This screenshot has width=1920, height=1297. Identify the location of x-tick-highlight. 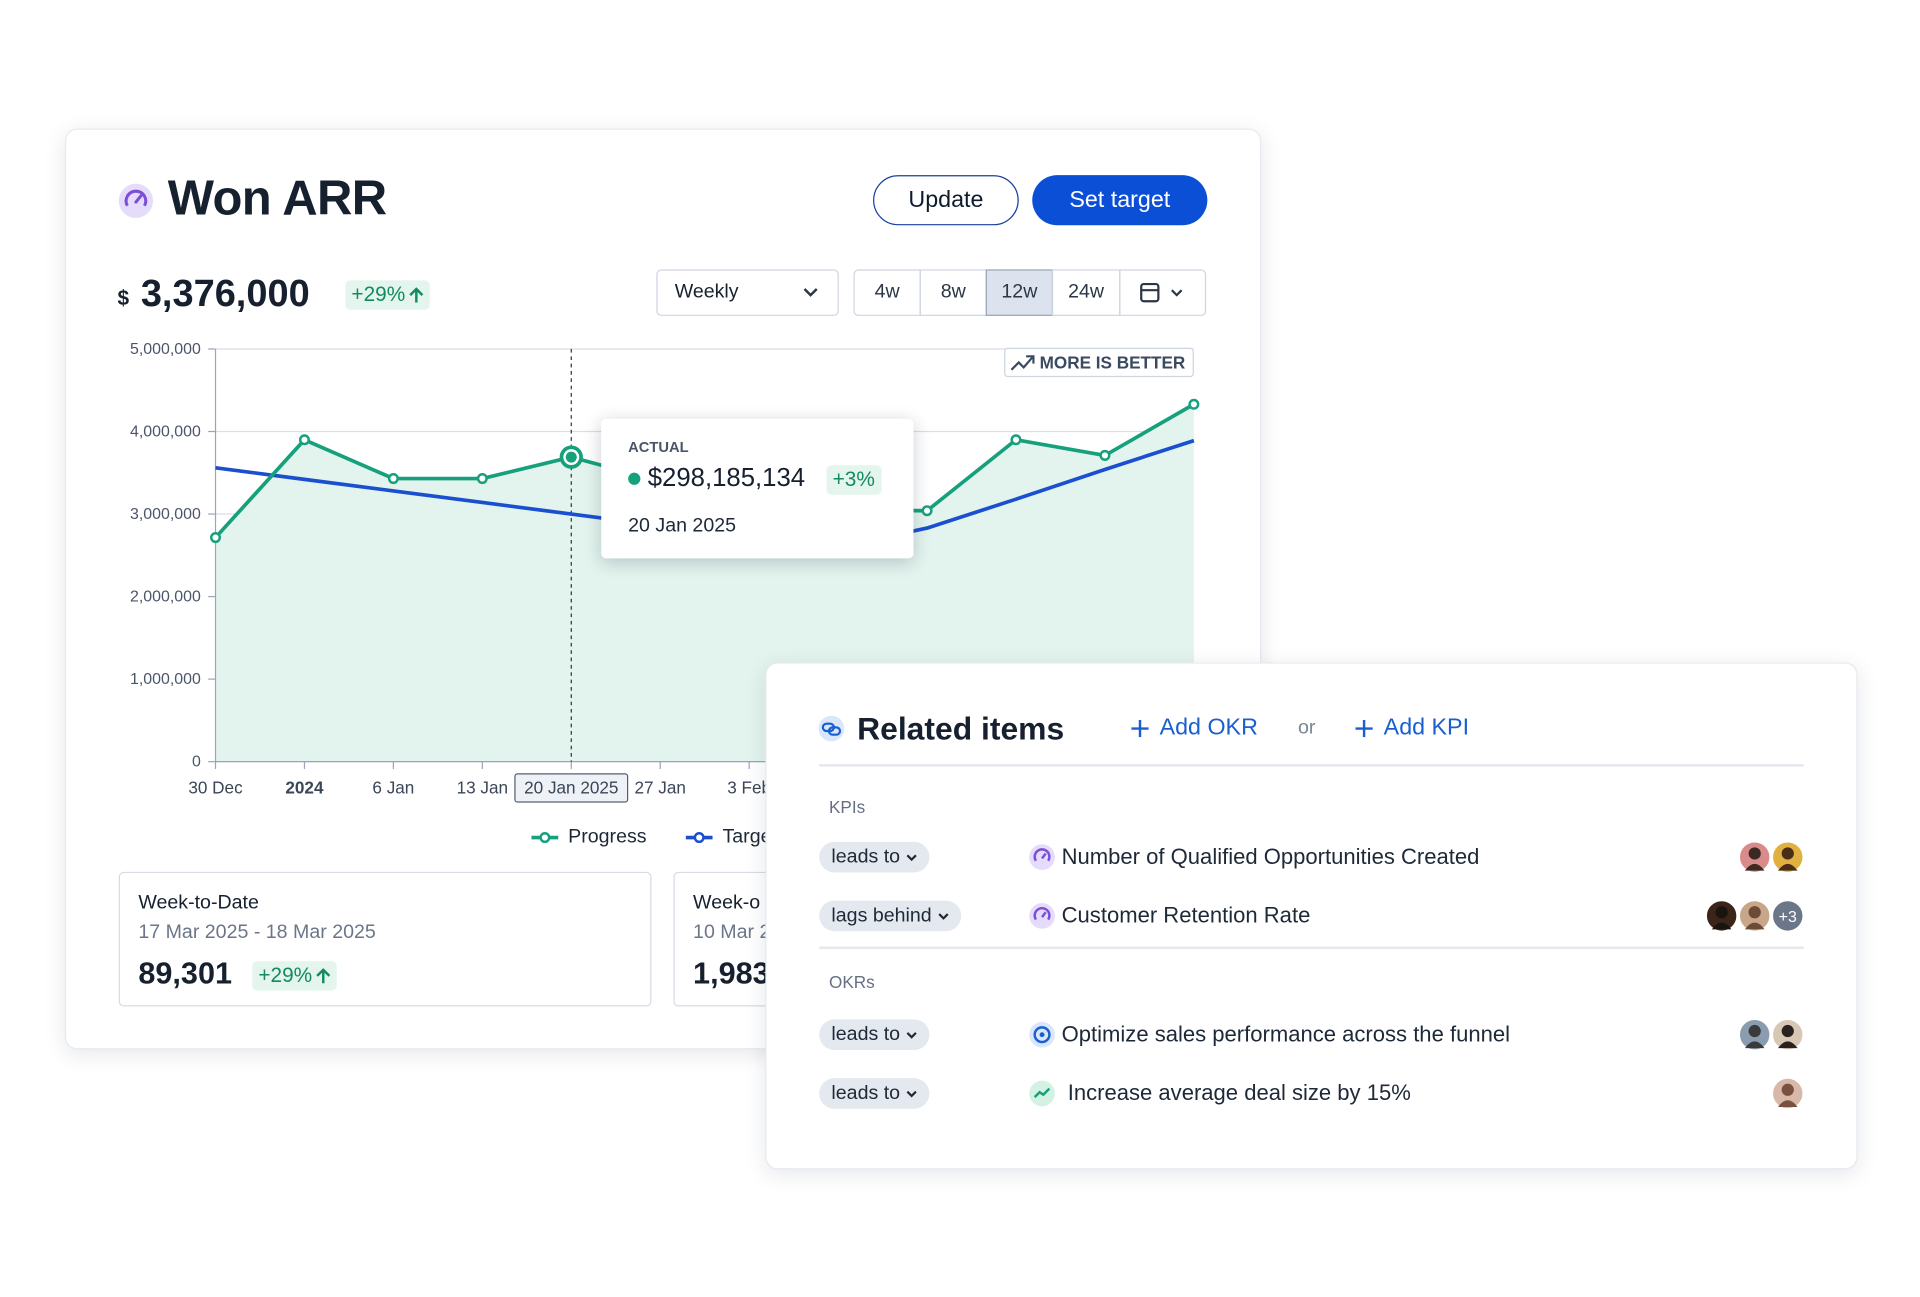
(571, 788).